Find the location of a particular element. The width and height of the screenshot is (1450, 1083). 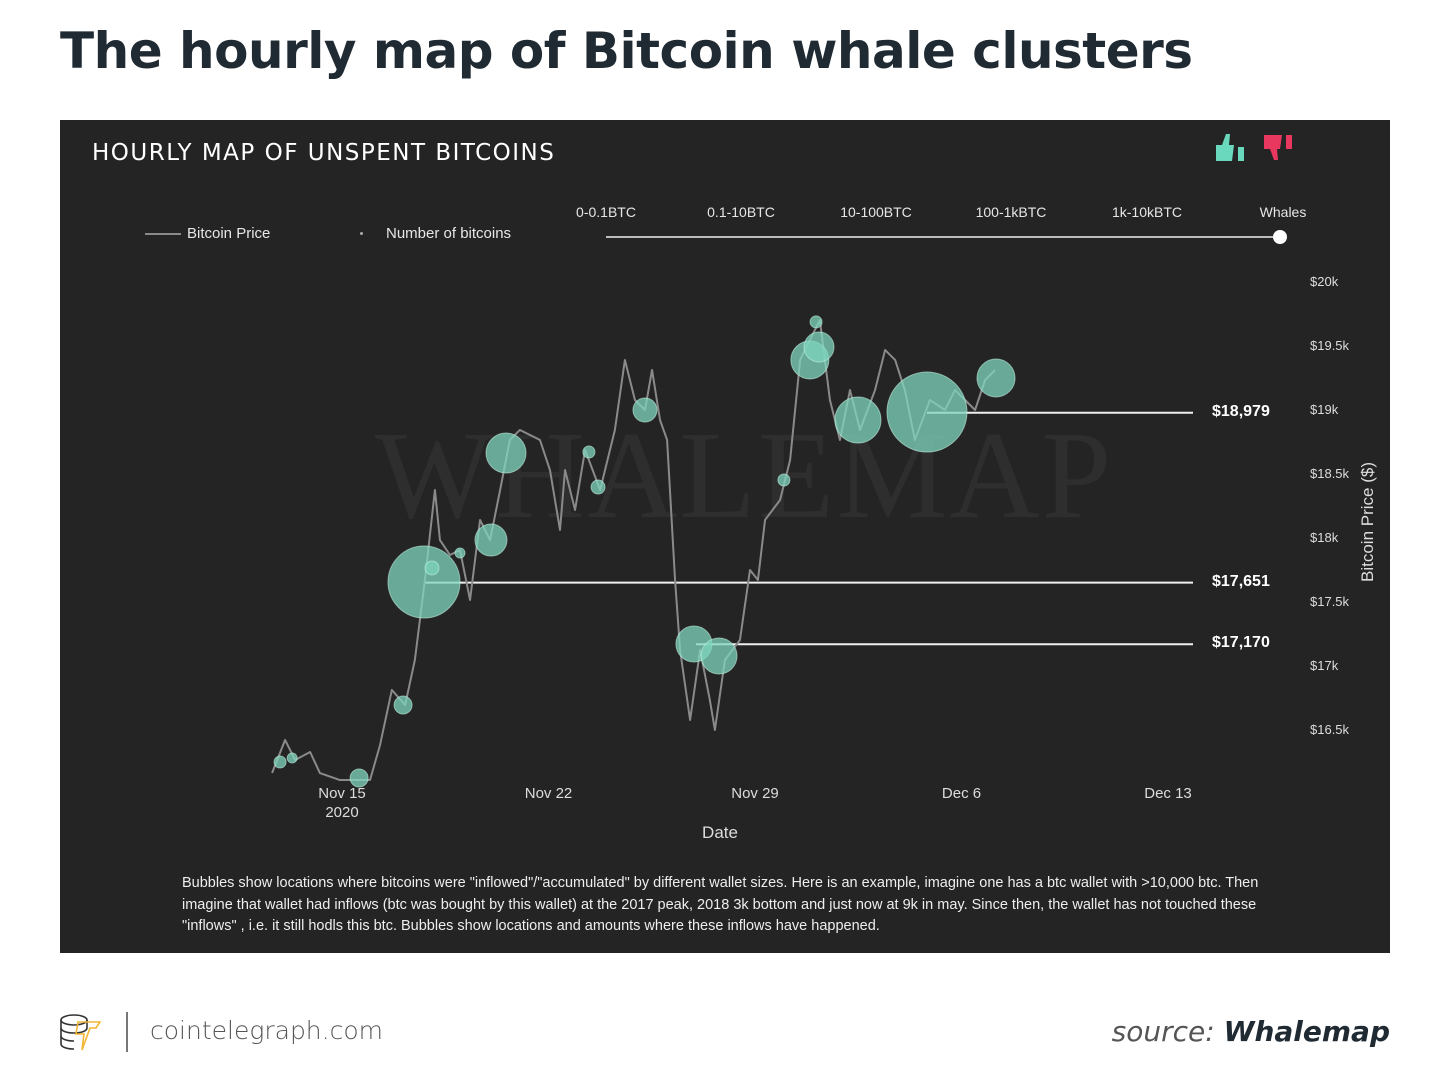

source-credit: source: Whalemap is located at coordinates (1251, 1031).